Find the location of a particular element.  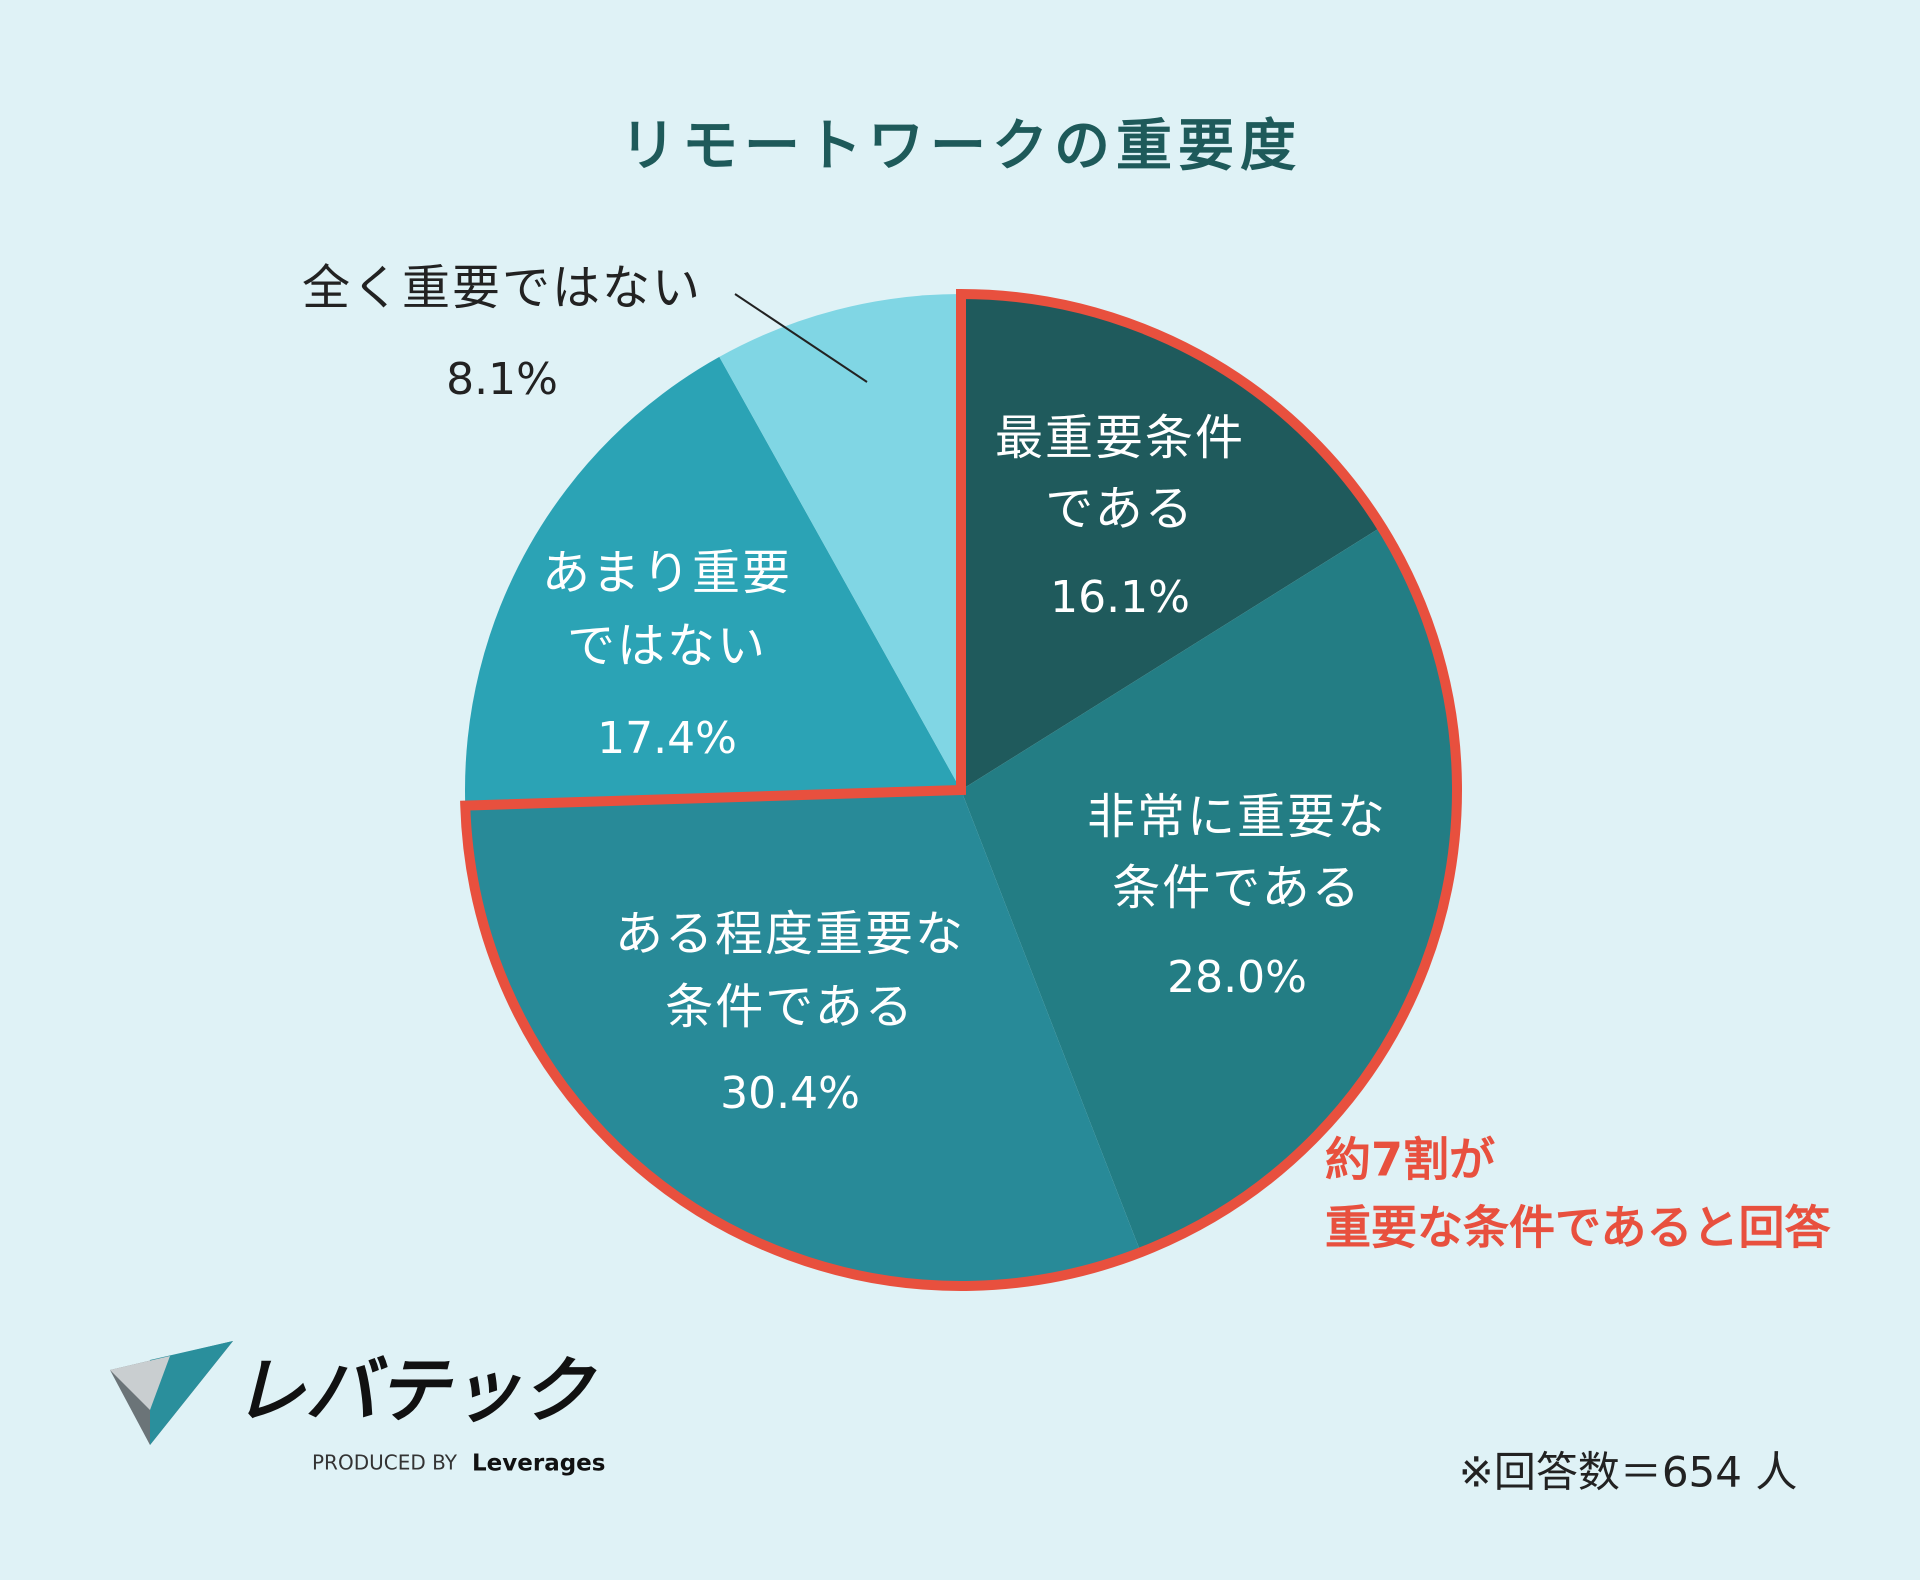

logo-tagline: Leverages is located at coordinates (538, 1464).